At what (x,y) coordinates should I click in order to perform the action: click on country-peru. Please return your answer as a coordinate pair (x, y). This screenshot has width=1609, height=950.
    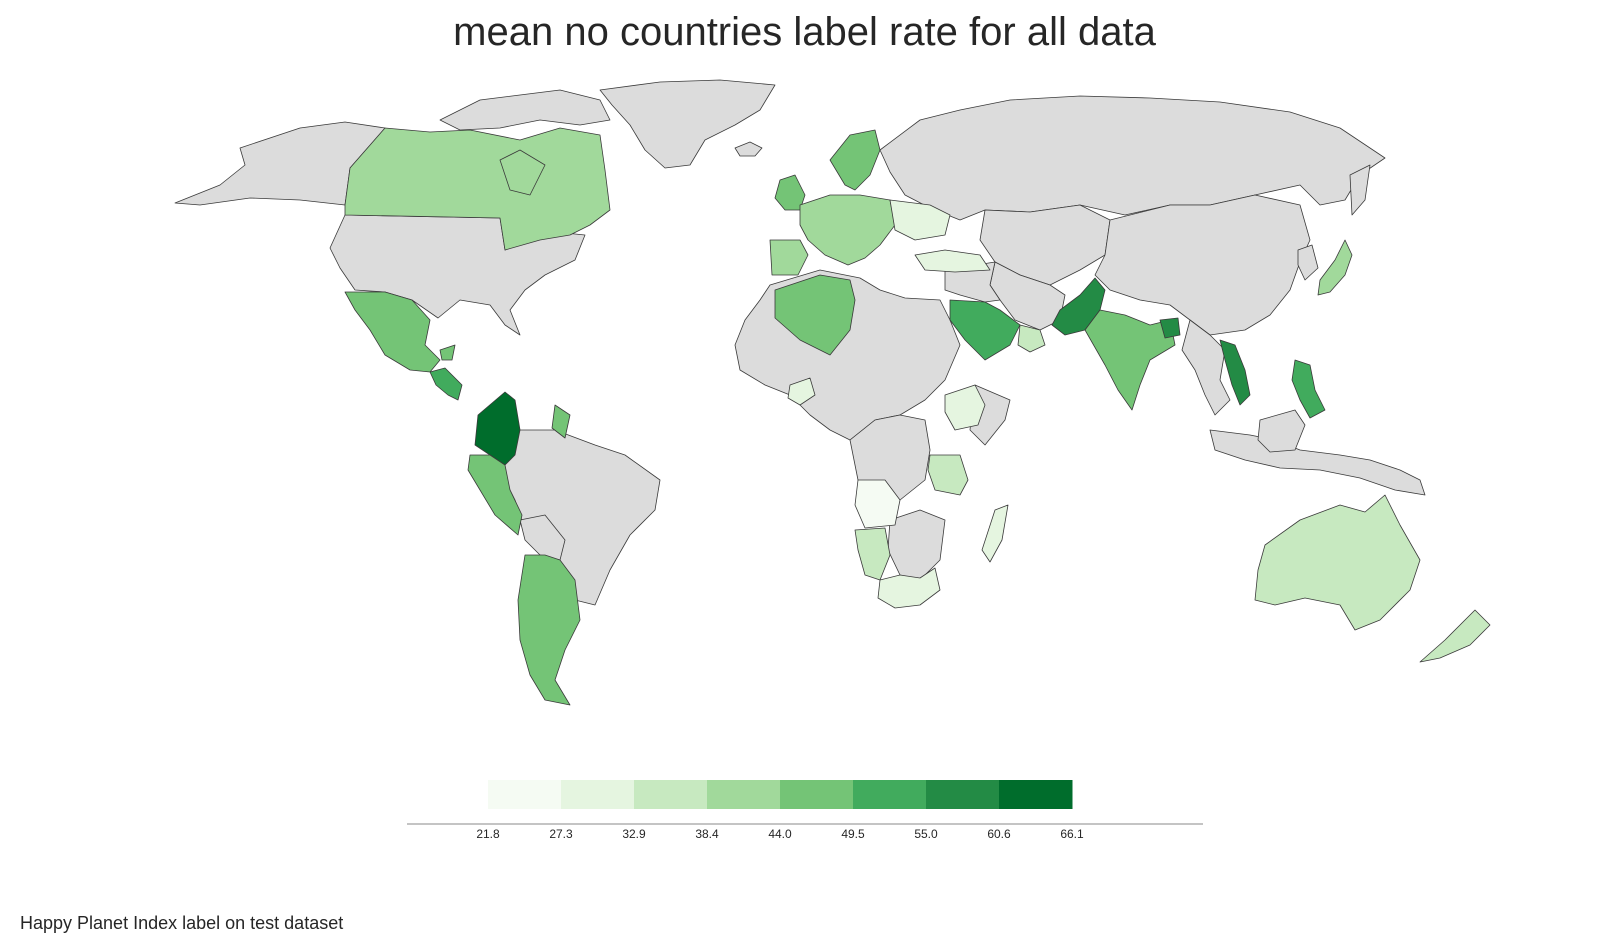
    Looking at the image, I should click on (495, 495).